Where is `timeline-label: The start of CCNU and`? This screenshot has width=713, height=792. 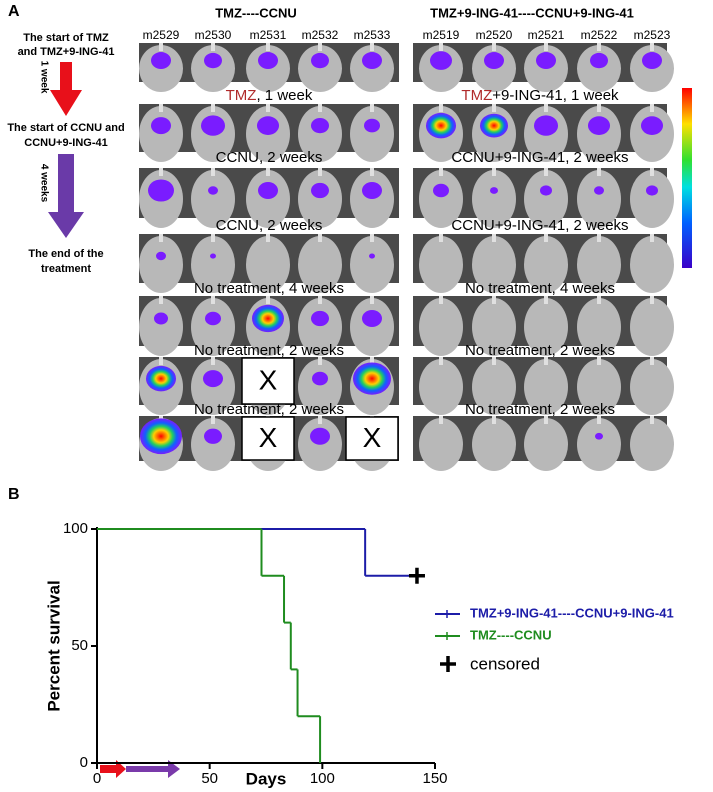
timeline-label: The start of CCNU and is located at coordinates (65, 128).